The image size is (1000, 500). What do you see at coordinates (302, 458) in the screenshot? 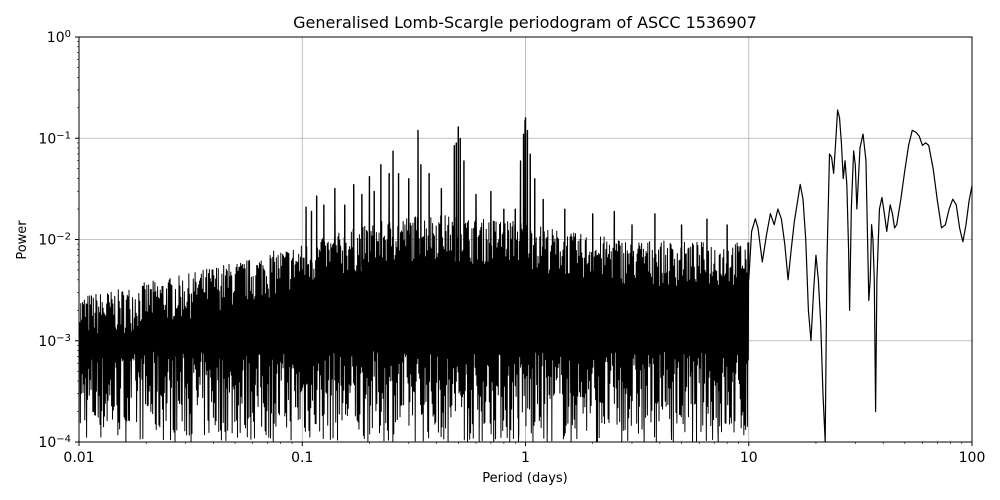
I see `x-tick-label: 0.1` at bounding box center [302, 458].